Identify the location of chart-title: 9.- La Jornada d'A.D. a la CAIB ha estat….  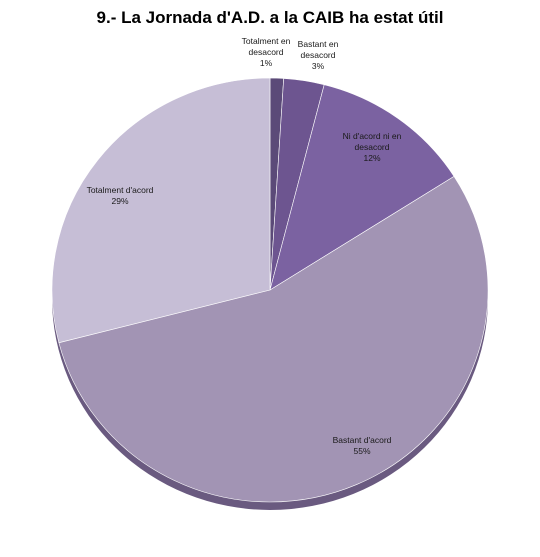
(270, 17).